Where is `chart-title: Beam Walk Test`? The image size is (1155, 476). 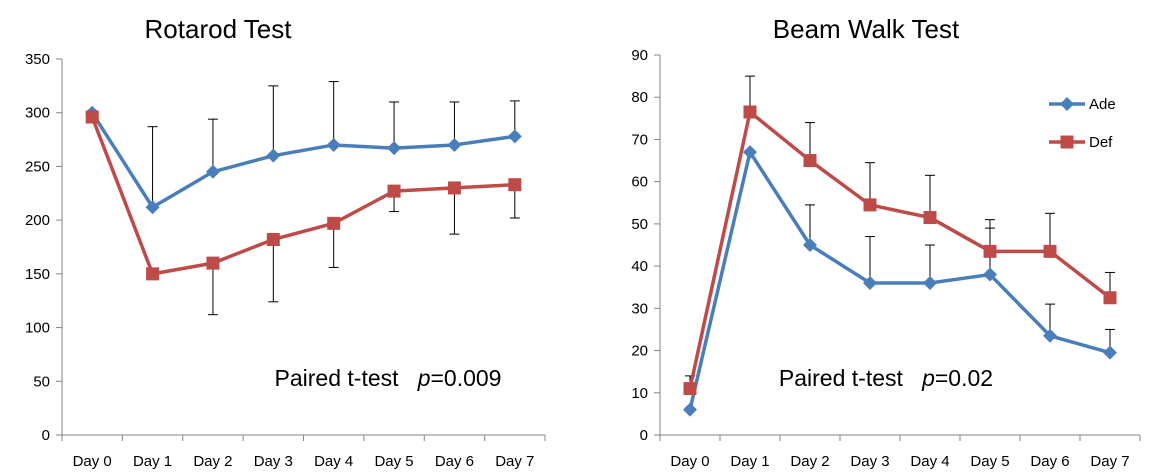 chart-title: Beam Walk Test is located at coordinates (866, 29).